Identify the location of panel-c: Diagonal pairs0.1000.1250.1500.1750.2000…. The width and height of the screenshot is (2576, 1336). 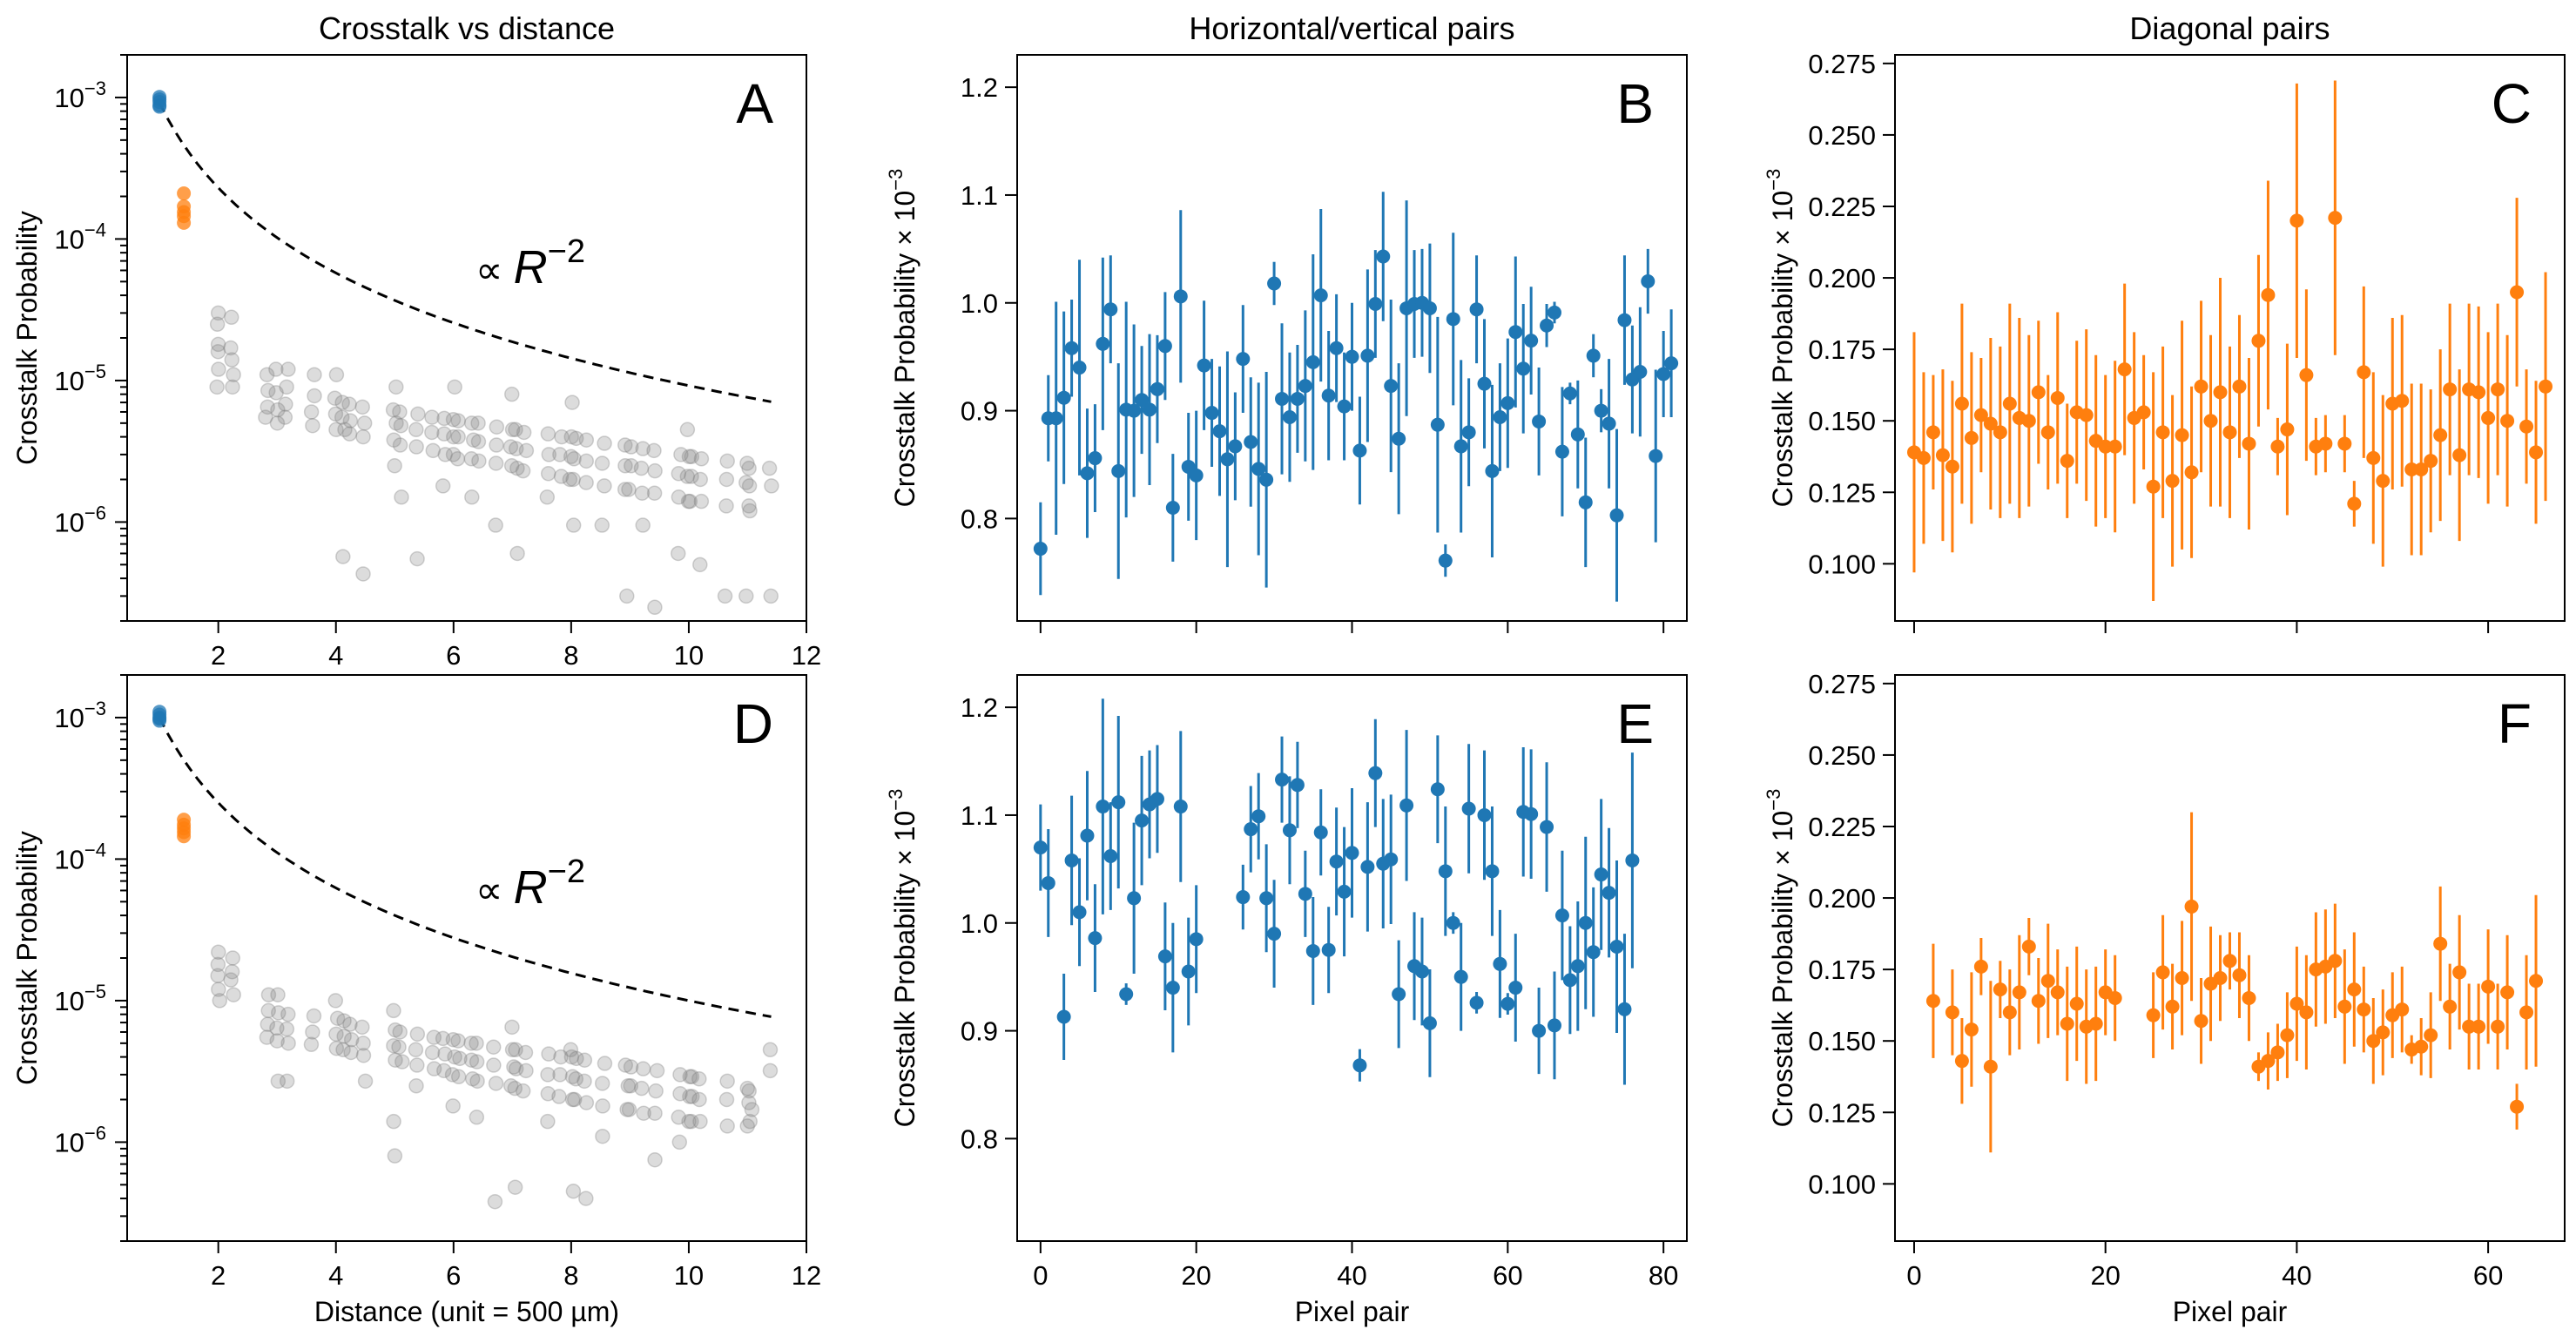
(2165, 321).